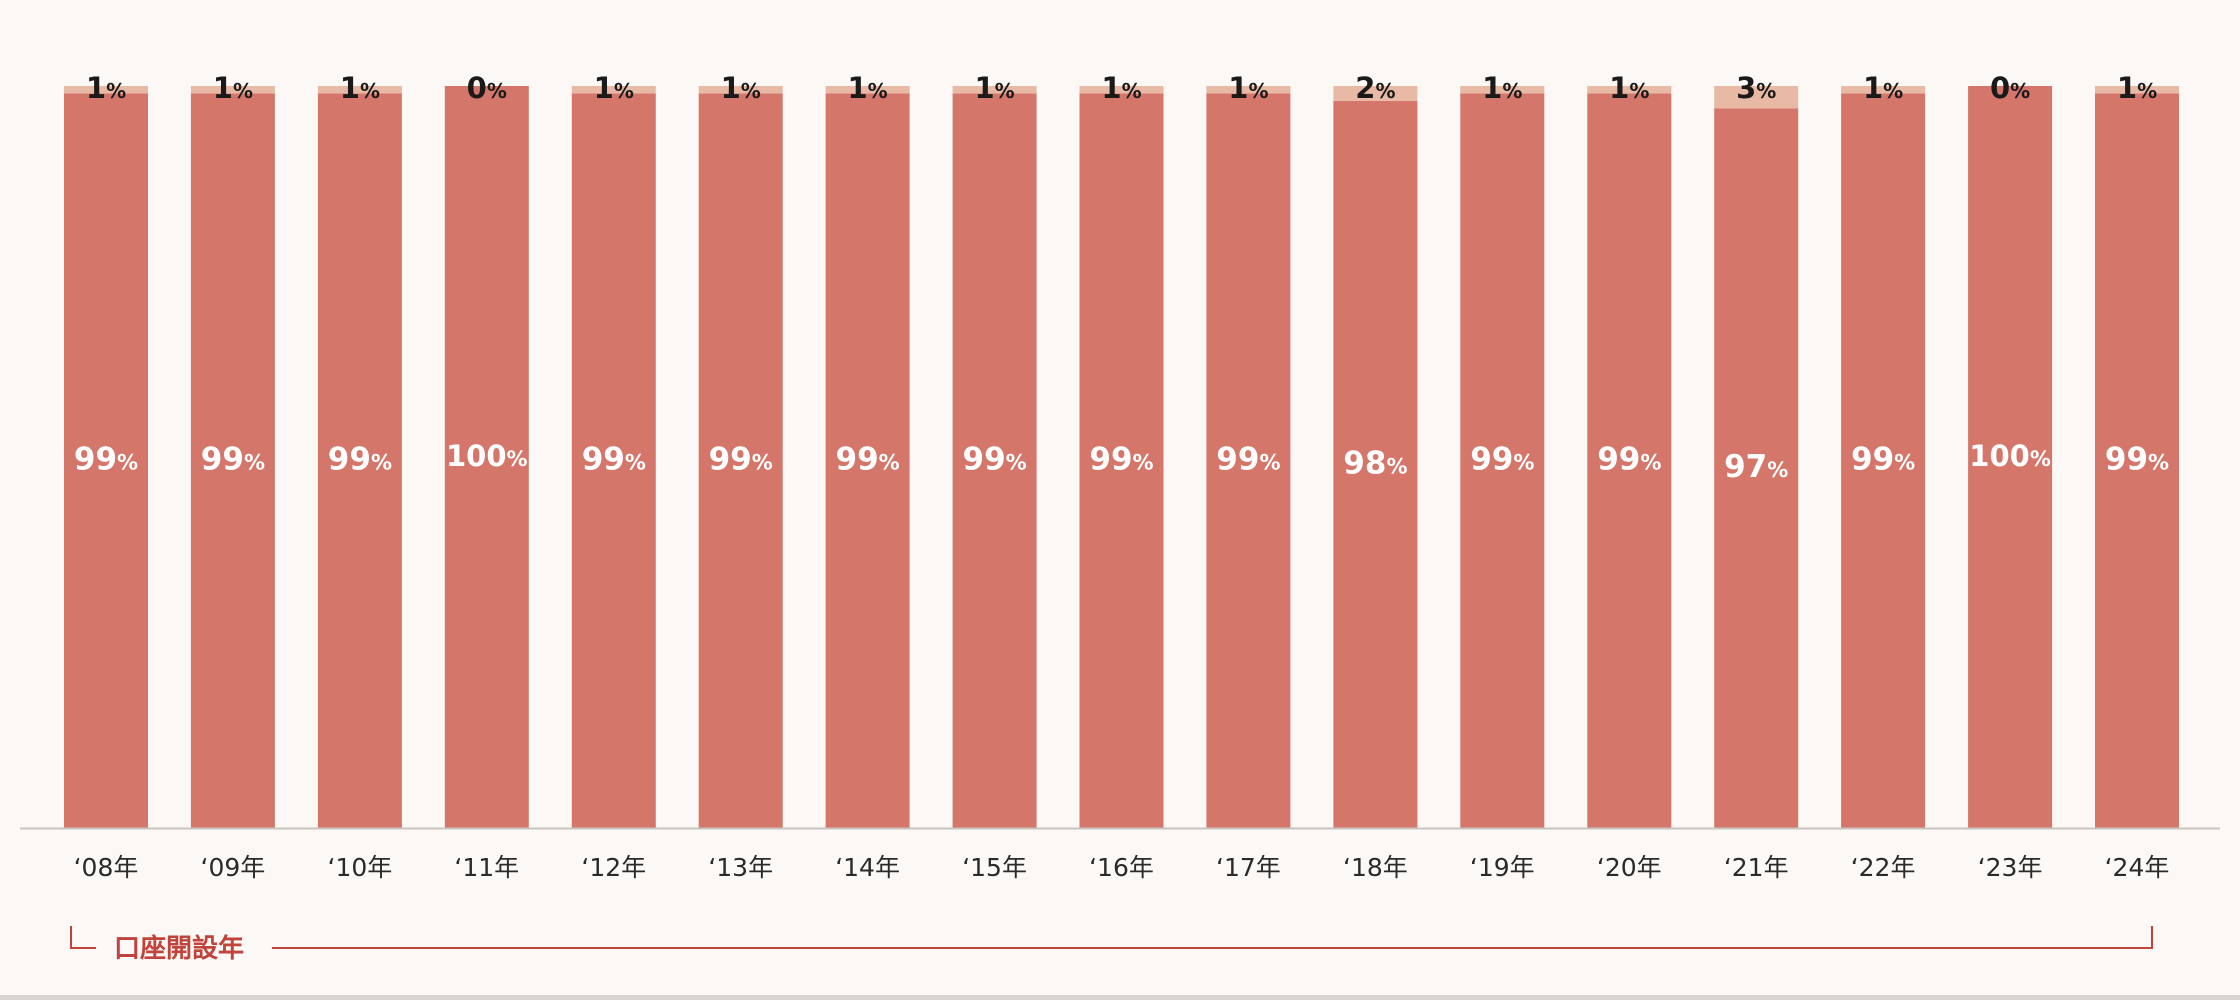  I want to click on x-tick-label: ‘12年, so click(613, 867).